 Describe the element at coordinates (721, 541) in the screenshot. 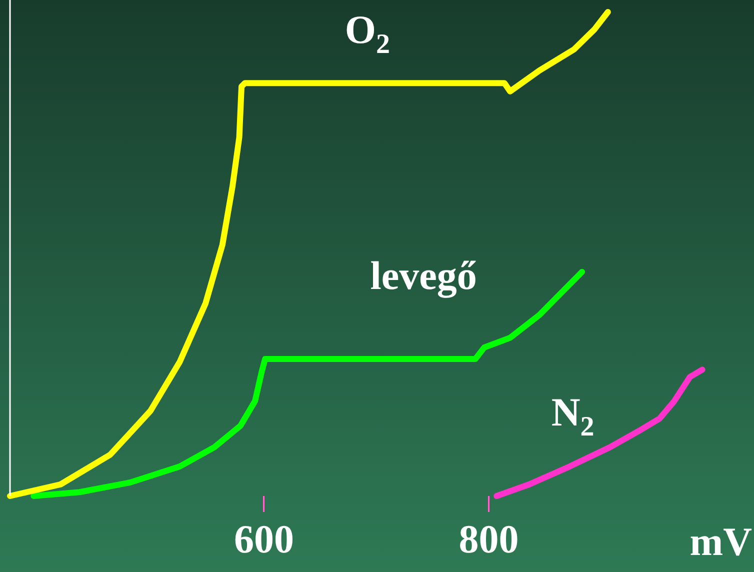

I see `x-axis-title: mV` at that location.